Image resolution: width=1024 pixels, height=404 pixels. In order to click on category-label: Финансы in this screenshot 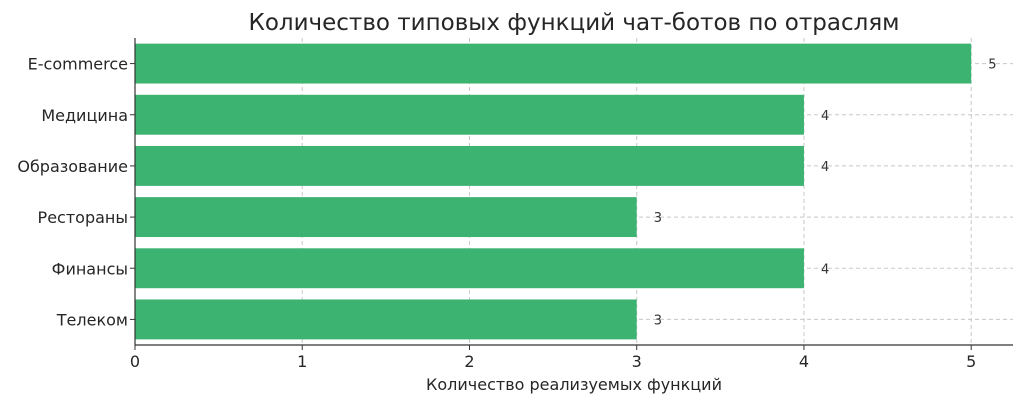, I will do `click(90, 268)`.